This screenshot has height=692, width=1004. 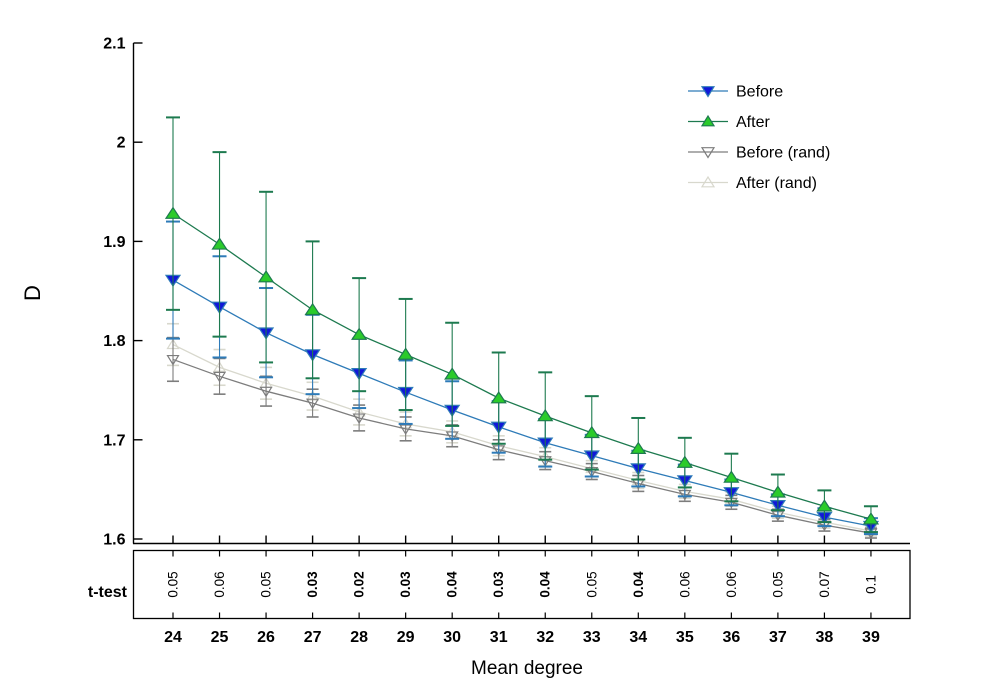 I want to click on legend-item-before: Before, so click(x=735, y=92).